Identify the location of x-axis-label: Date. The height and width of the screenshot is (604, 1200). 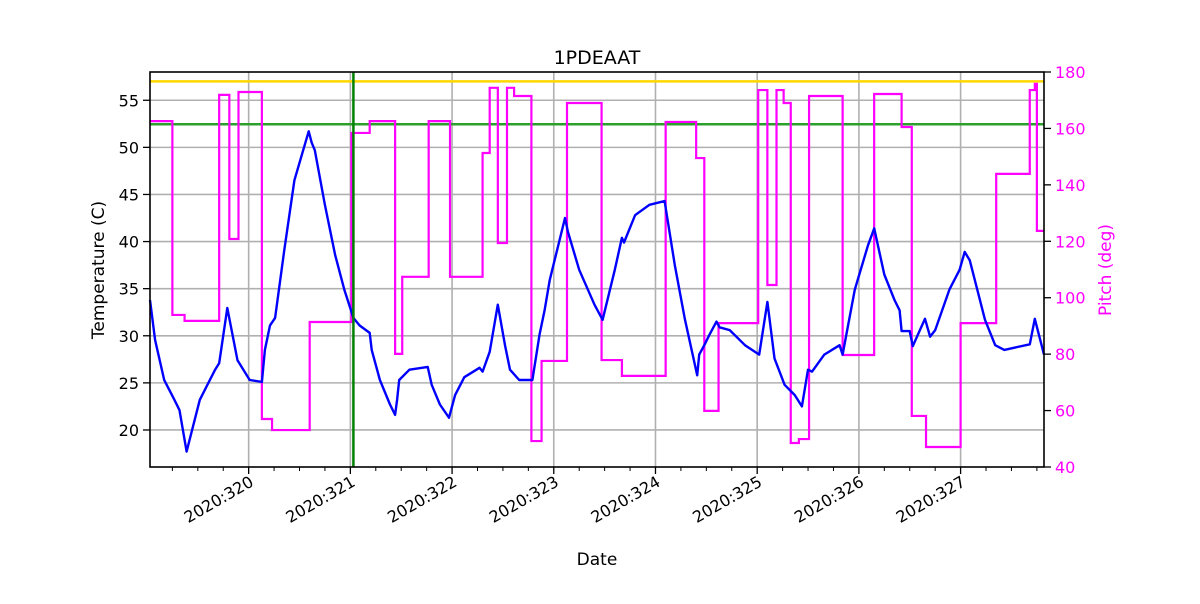
(597, 560).